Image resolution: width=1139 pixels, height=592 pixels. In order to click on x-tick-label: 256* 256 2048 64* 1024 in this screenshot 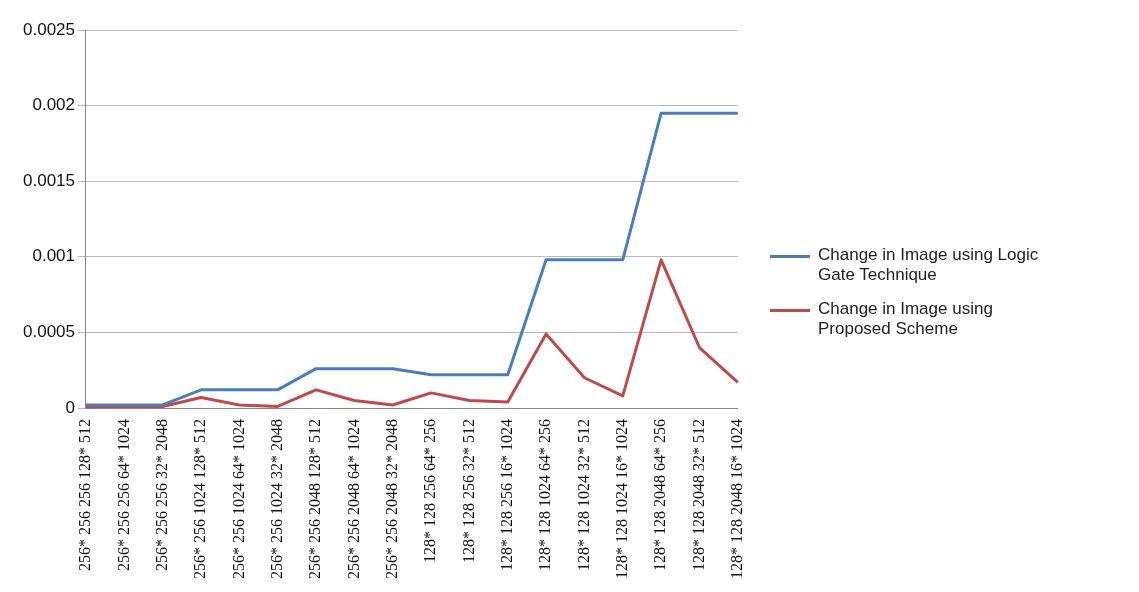, I will do `click(353, 499)`.